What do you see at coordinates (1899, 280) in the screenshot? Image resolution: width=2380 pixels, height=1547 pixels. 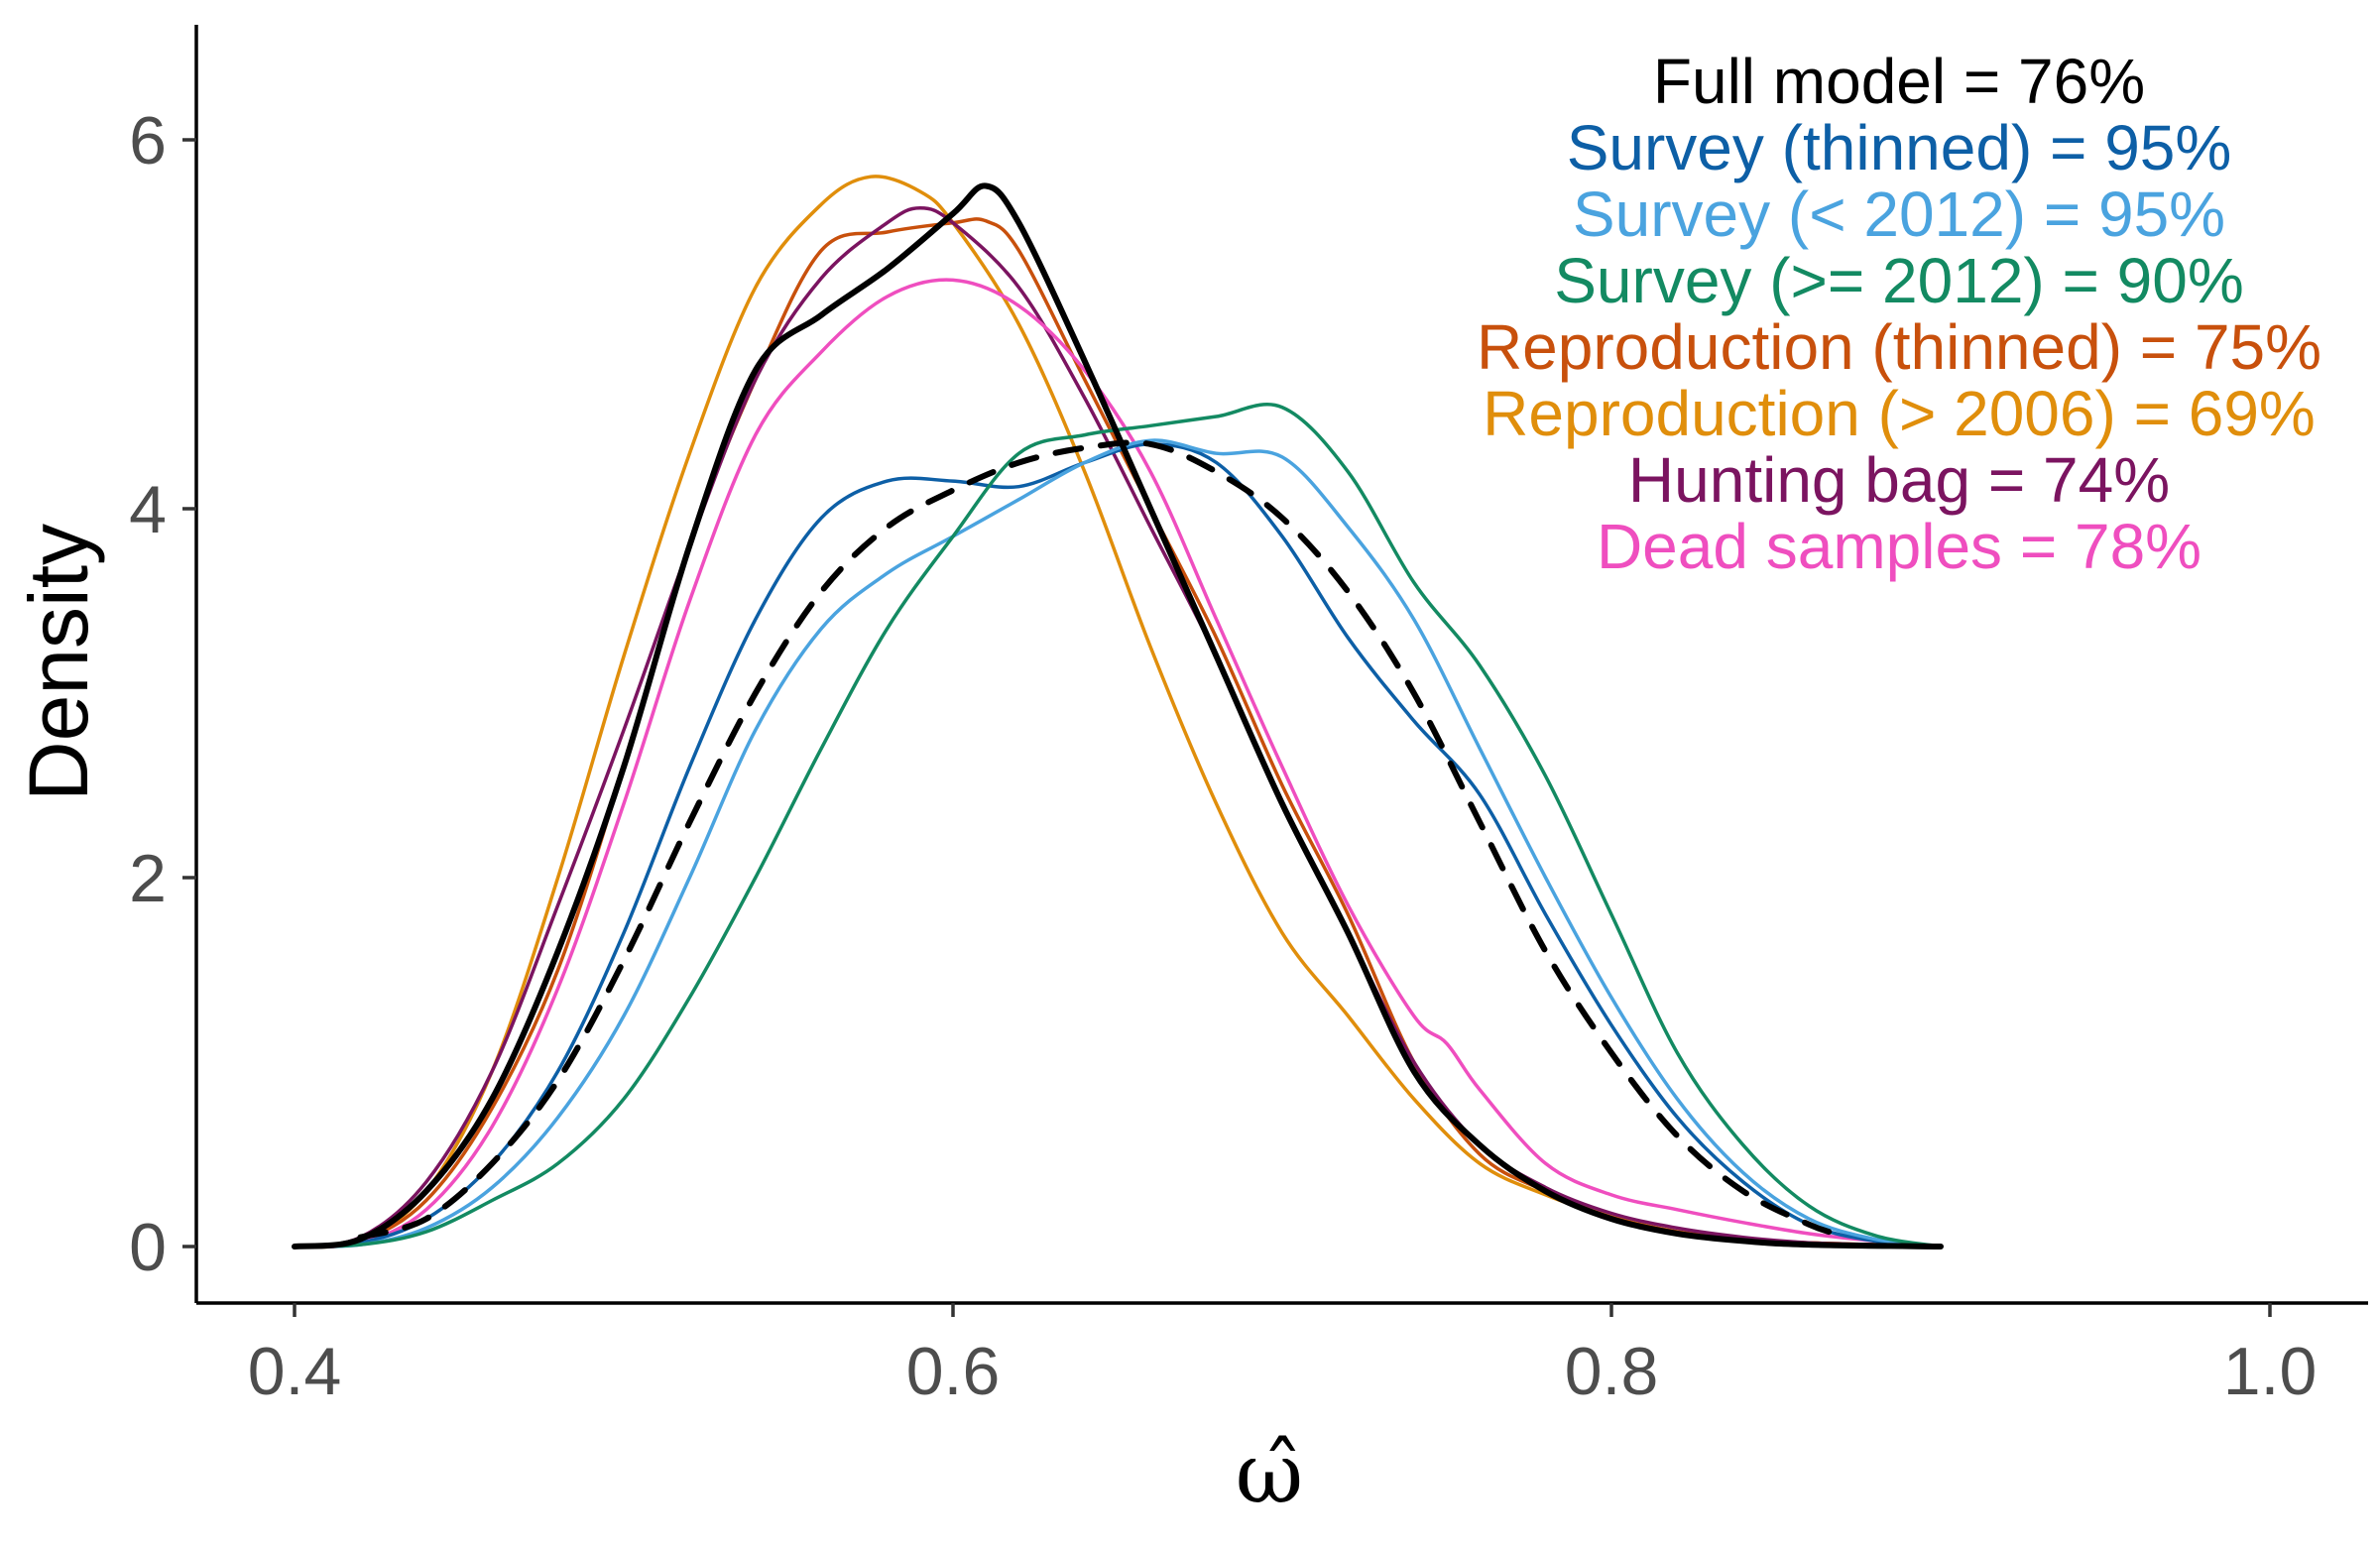 I see `legend-entry: Survey (>= 2012) = 90%` at bounding box center [1899, 280].